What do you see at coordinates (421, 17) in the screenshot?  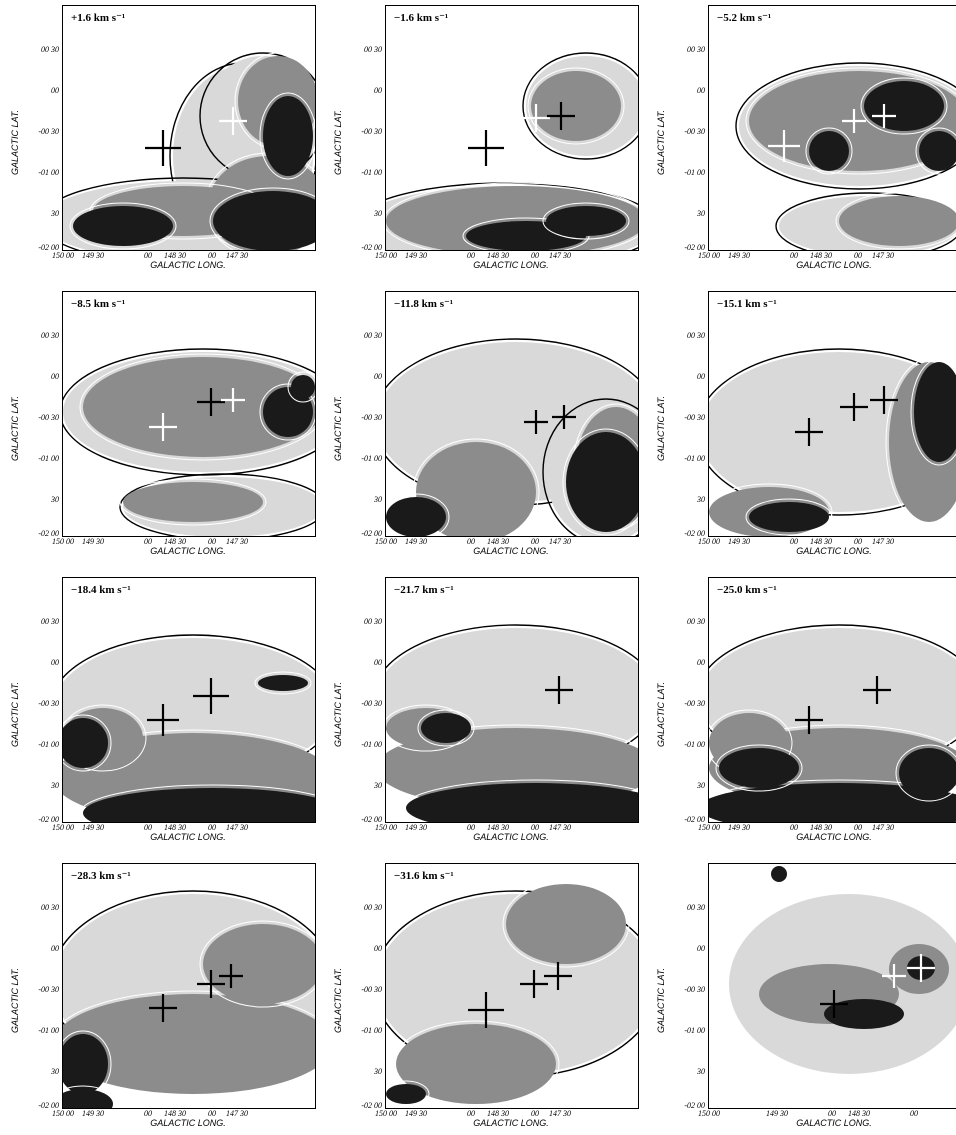 I see `velocity-label: −1.6 km s⁻¹` at bounding box center [421, 17].